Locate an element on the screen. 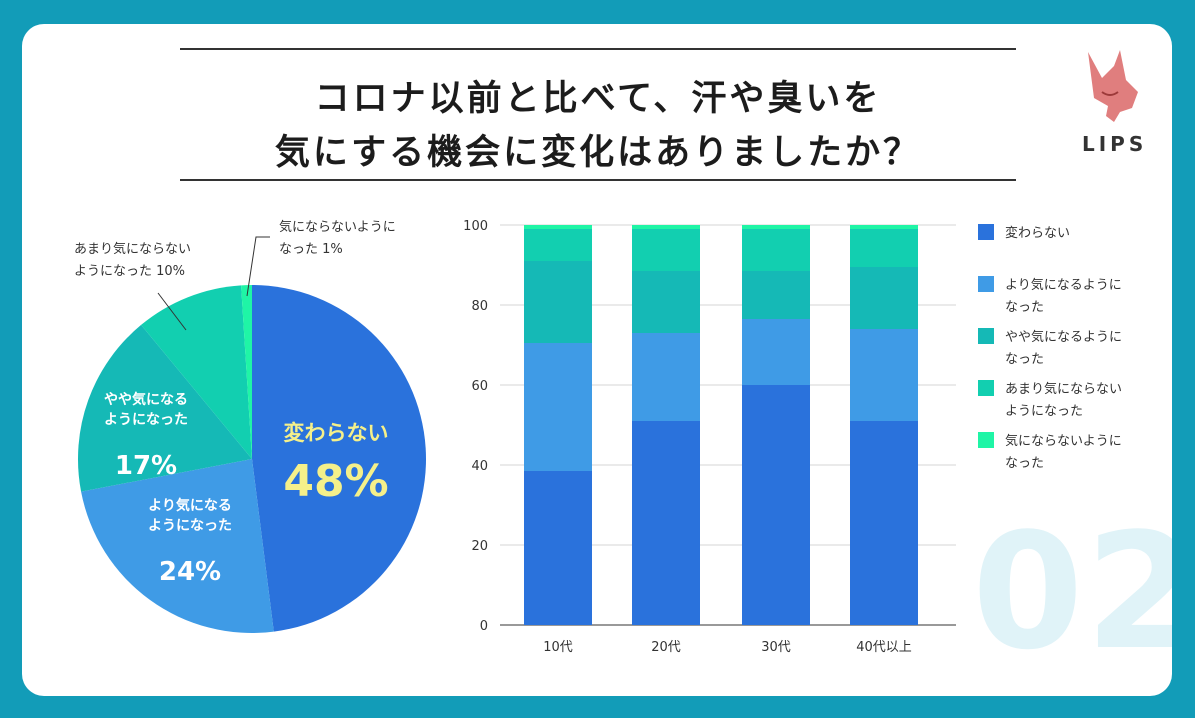  legend-label: やや気になるように is located at coordinates (1063, 337).